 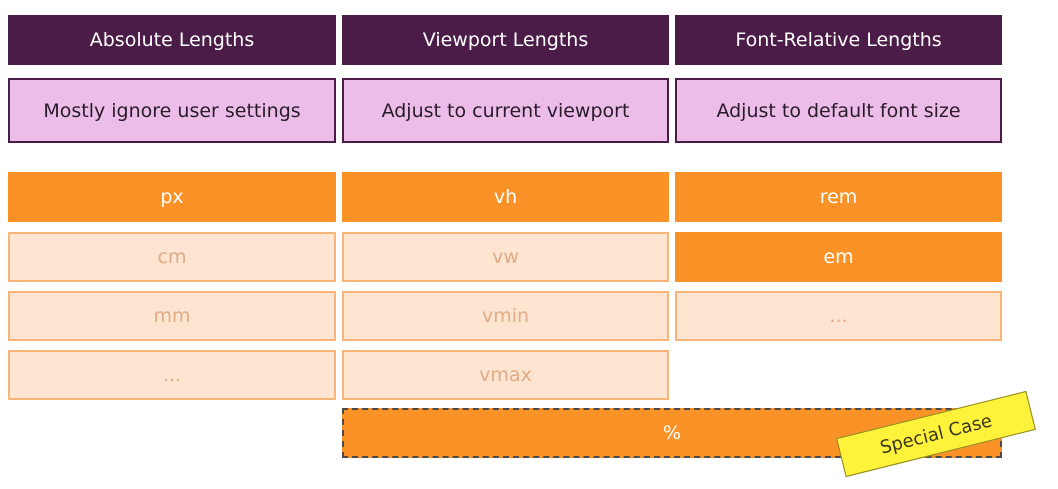 What do you see at coordinates (172, 110) in the screenshot?
I see `absolute-lengths-description: Mostly ignore user settings` at bounding box center [172, 110].